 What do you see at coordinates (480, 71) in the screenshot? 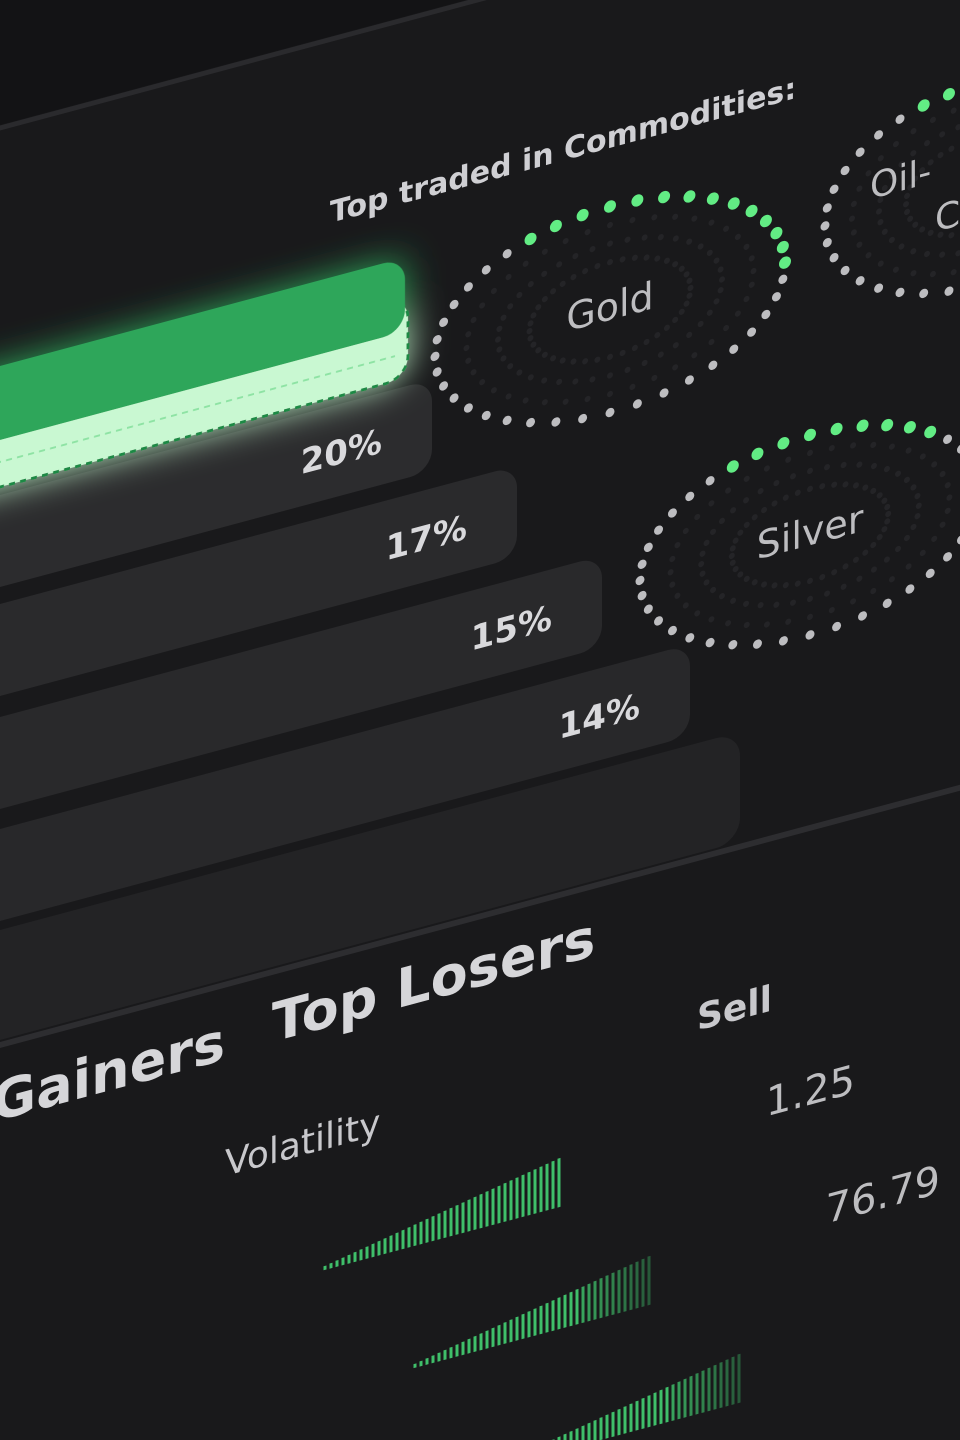
I see `top-band` at bounding box center [480, 71].